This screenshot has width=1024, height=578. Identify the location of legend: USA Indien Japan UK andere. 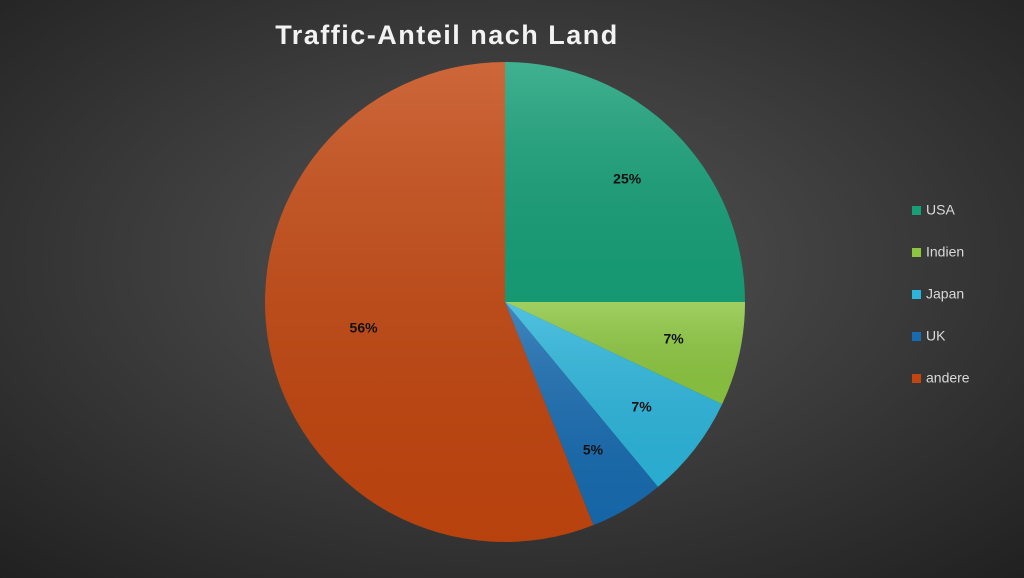
(941, 294).